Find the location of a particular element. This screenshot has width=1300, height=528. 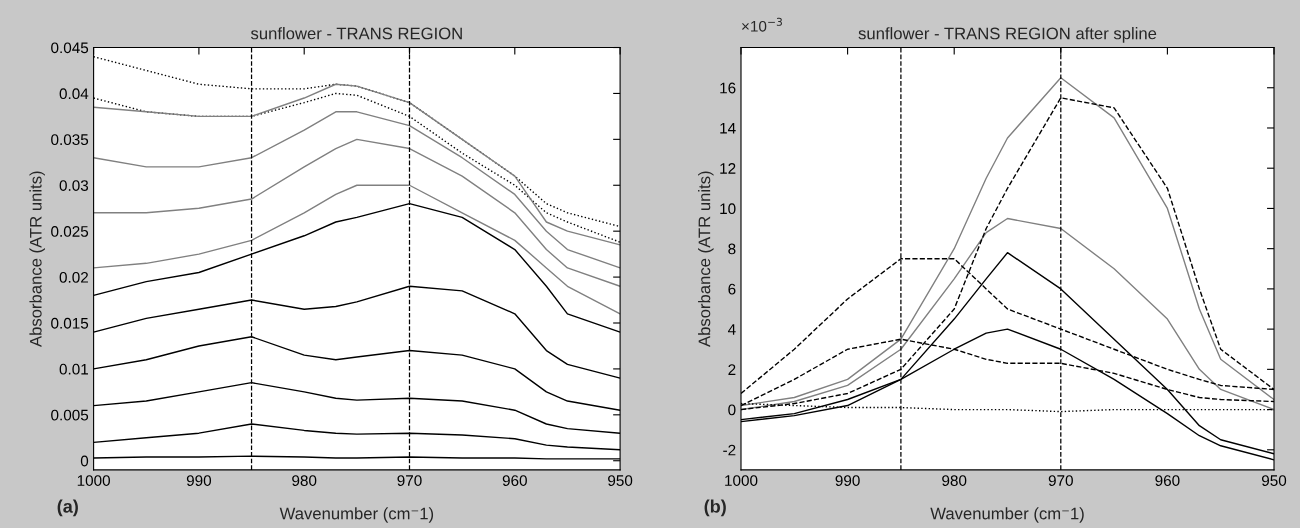

y-tick-label: 6 is located at coordinates (732, 289).